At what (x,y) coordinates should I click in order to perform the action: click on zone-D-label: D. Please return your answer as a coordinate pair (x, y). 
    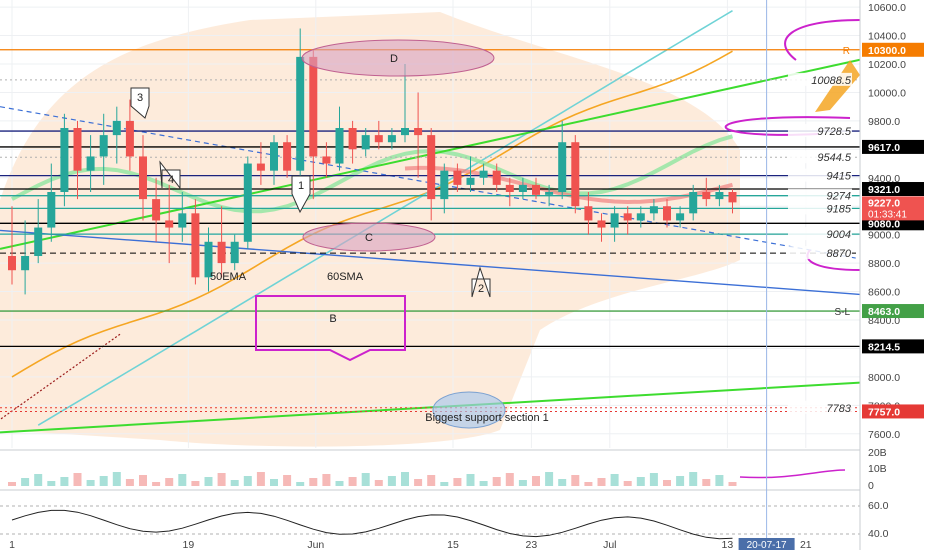
    Looking at the image, I should click on (394, 59).